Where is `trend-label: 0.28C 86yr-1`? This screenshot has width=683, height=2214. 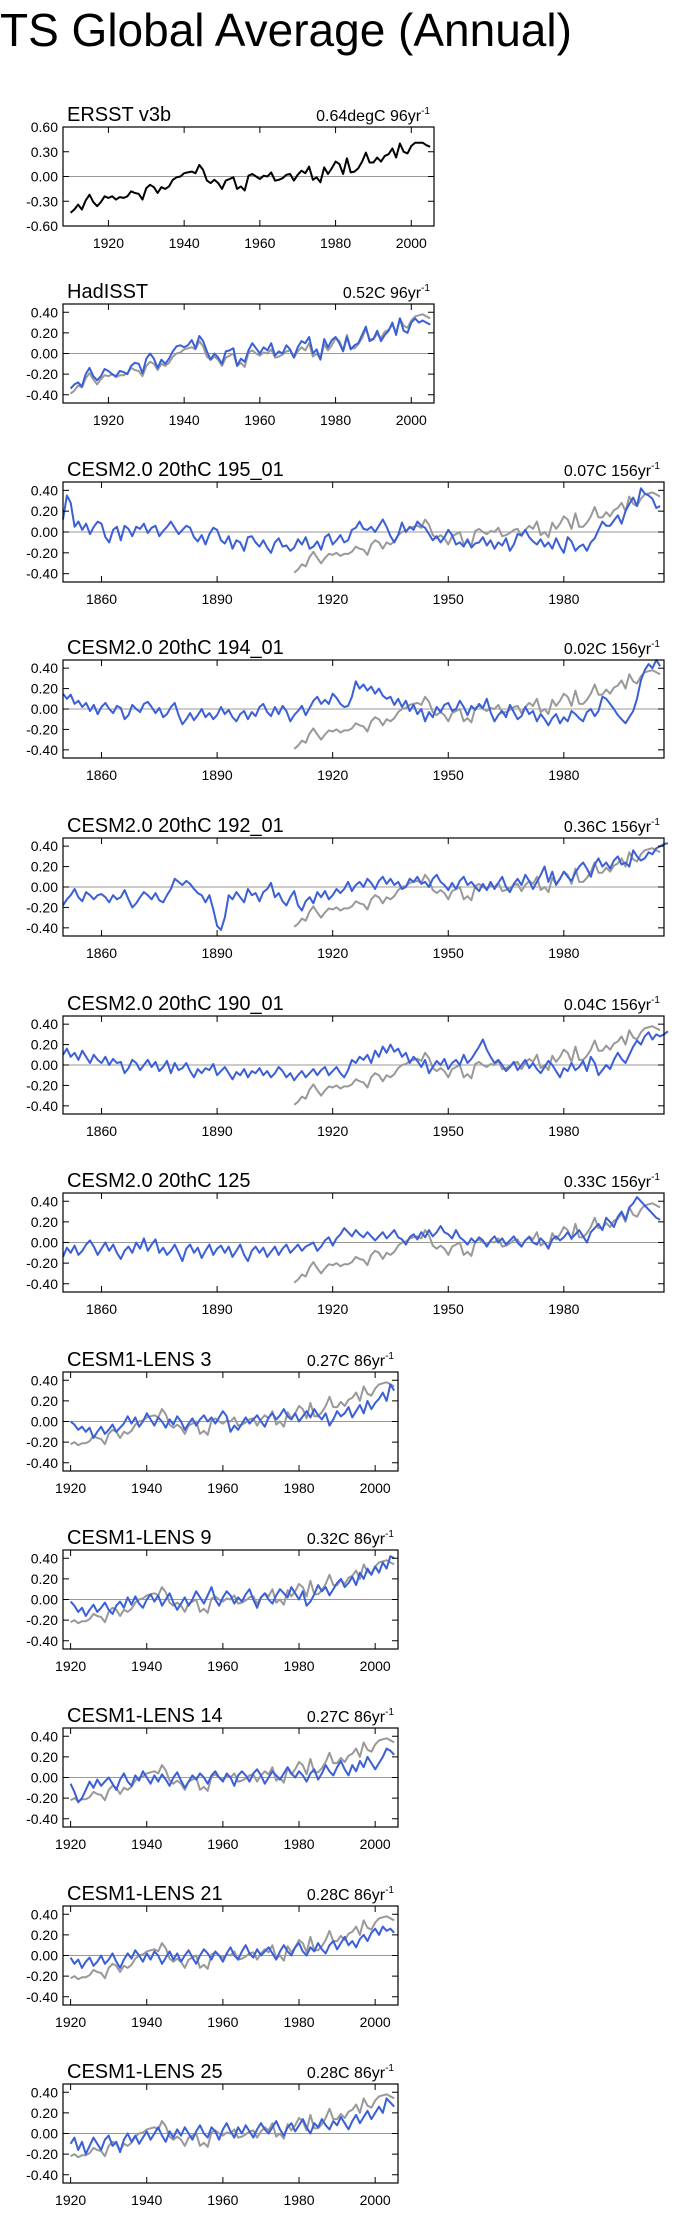
trend-label: 0.28C 86yr-1 is located at coordinates (351, 2072).